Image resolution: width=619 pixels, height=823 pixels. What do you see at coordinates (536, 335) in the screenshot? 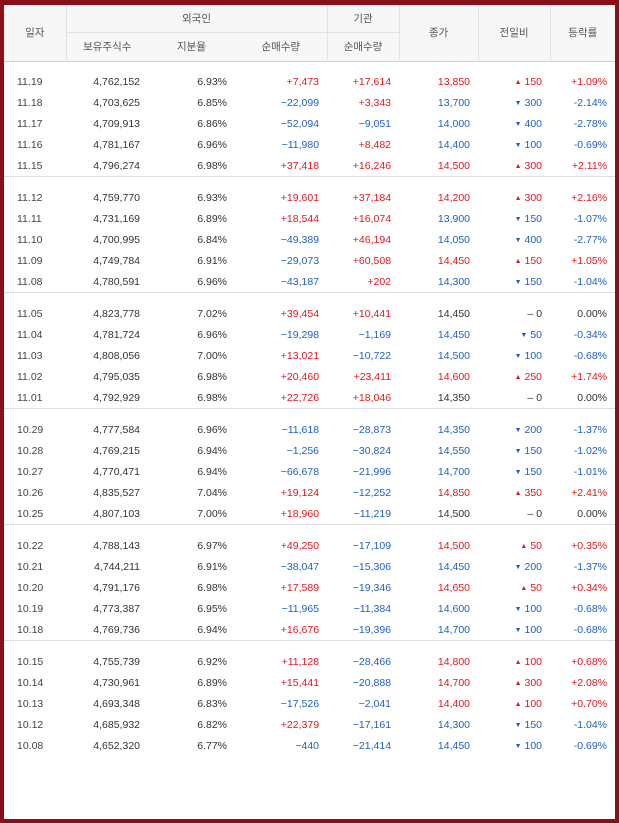
I see `change-value: 50` at bounding box center [536, 335].